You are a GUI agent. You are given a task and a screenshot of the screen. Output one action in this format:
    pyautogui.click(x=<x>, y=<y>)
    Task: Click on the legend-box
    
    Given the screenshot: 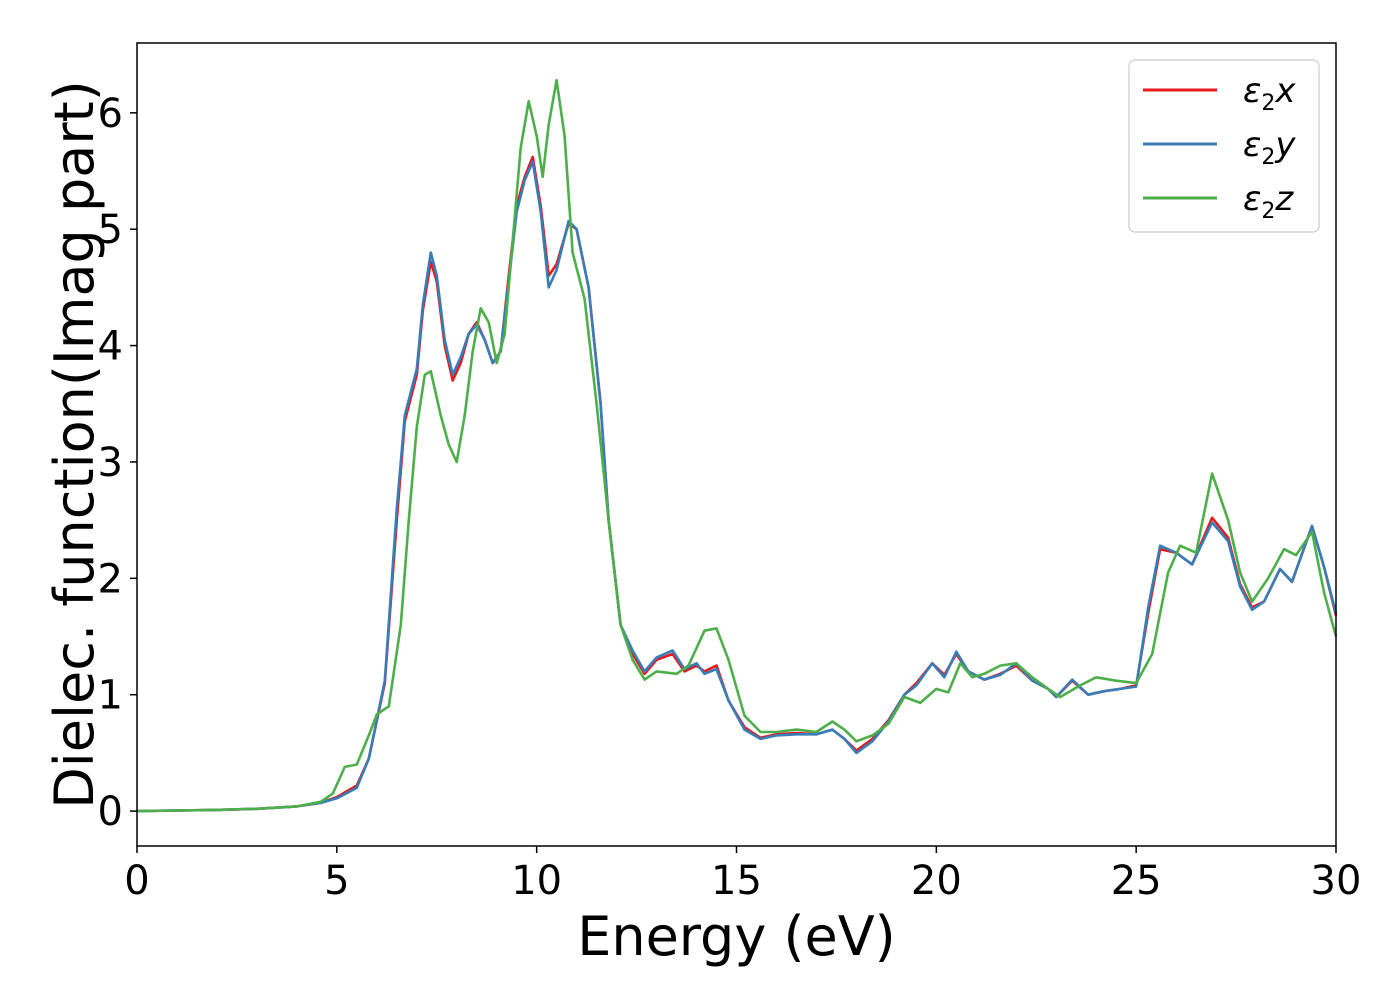 What is the action you would take?
    pyautogui.click(x=1224, y=146)
    